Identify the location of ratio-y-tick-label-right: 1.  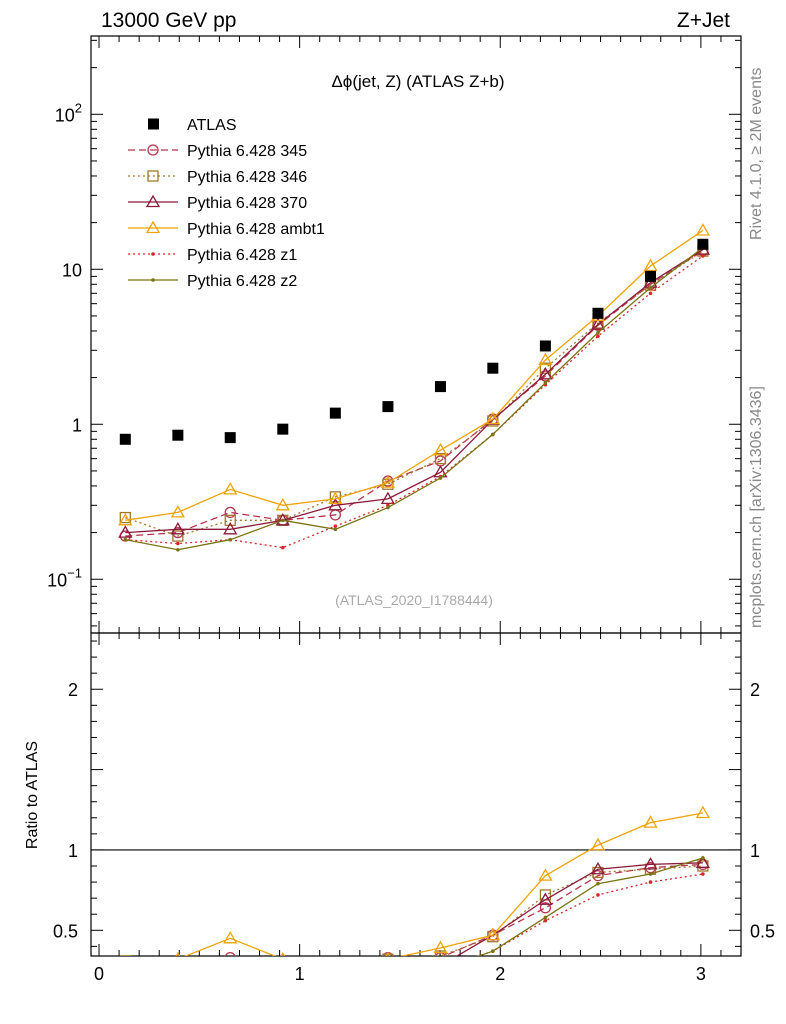
(755, 851).